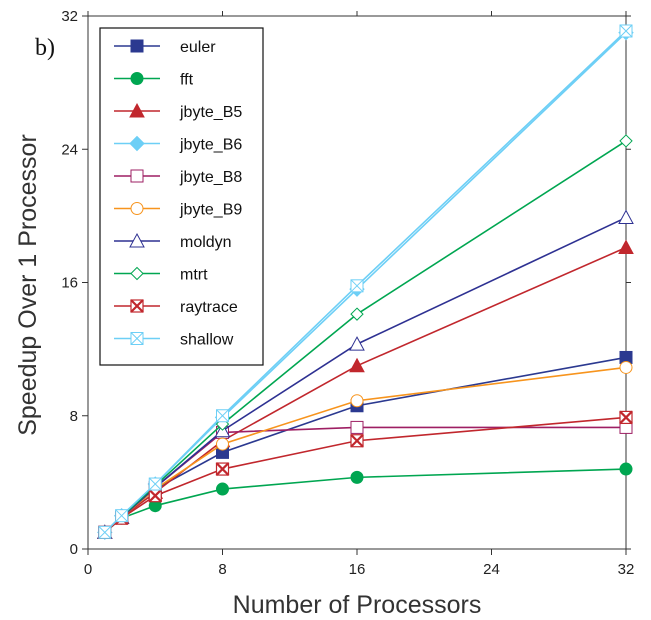 This screenshot has height=620, width=651. I want to click on x-axis-title: Number of Processors, so click(357, 605).